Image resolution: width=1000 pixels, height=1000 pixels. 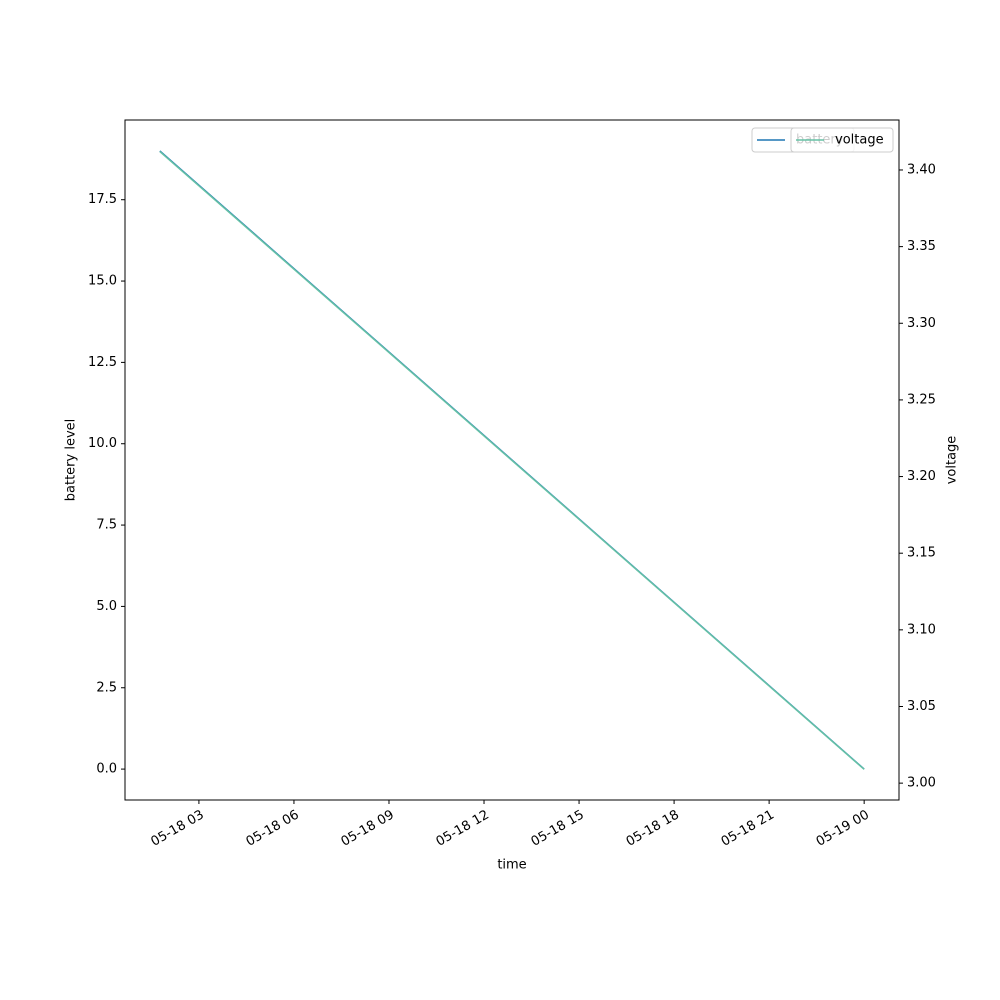 What do you see at coordinates (106, 525) in the screenshot?
I see `y-tick-label: 7.5` at bounding box center [106, 525].